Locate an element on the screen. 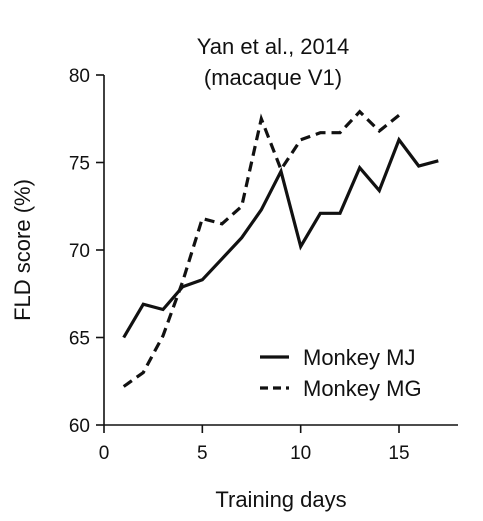  y-tick-label: 80 is located at coordinates (79, 76).